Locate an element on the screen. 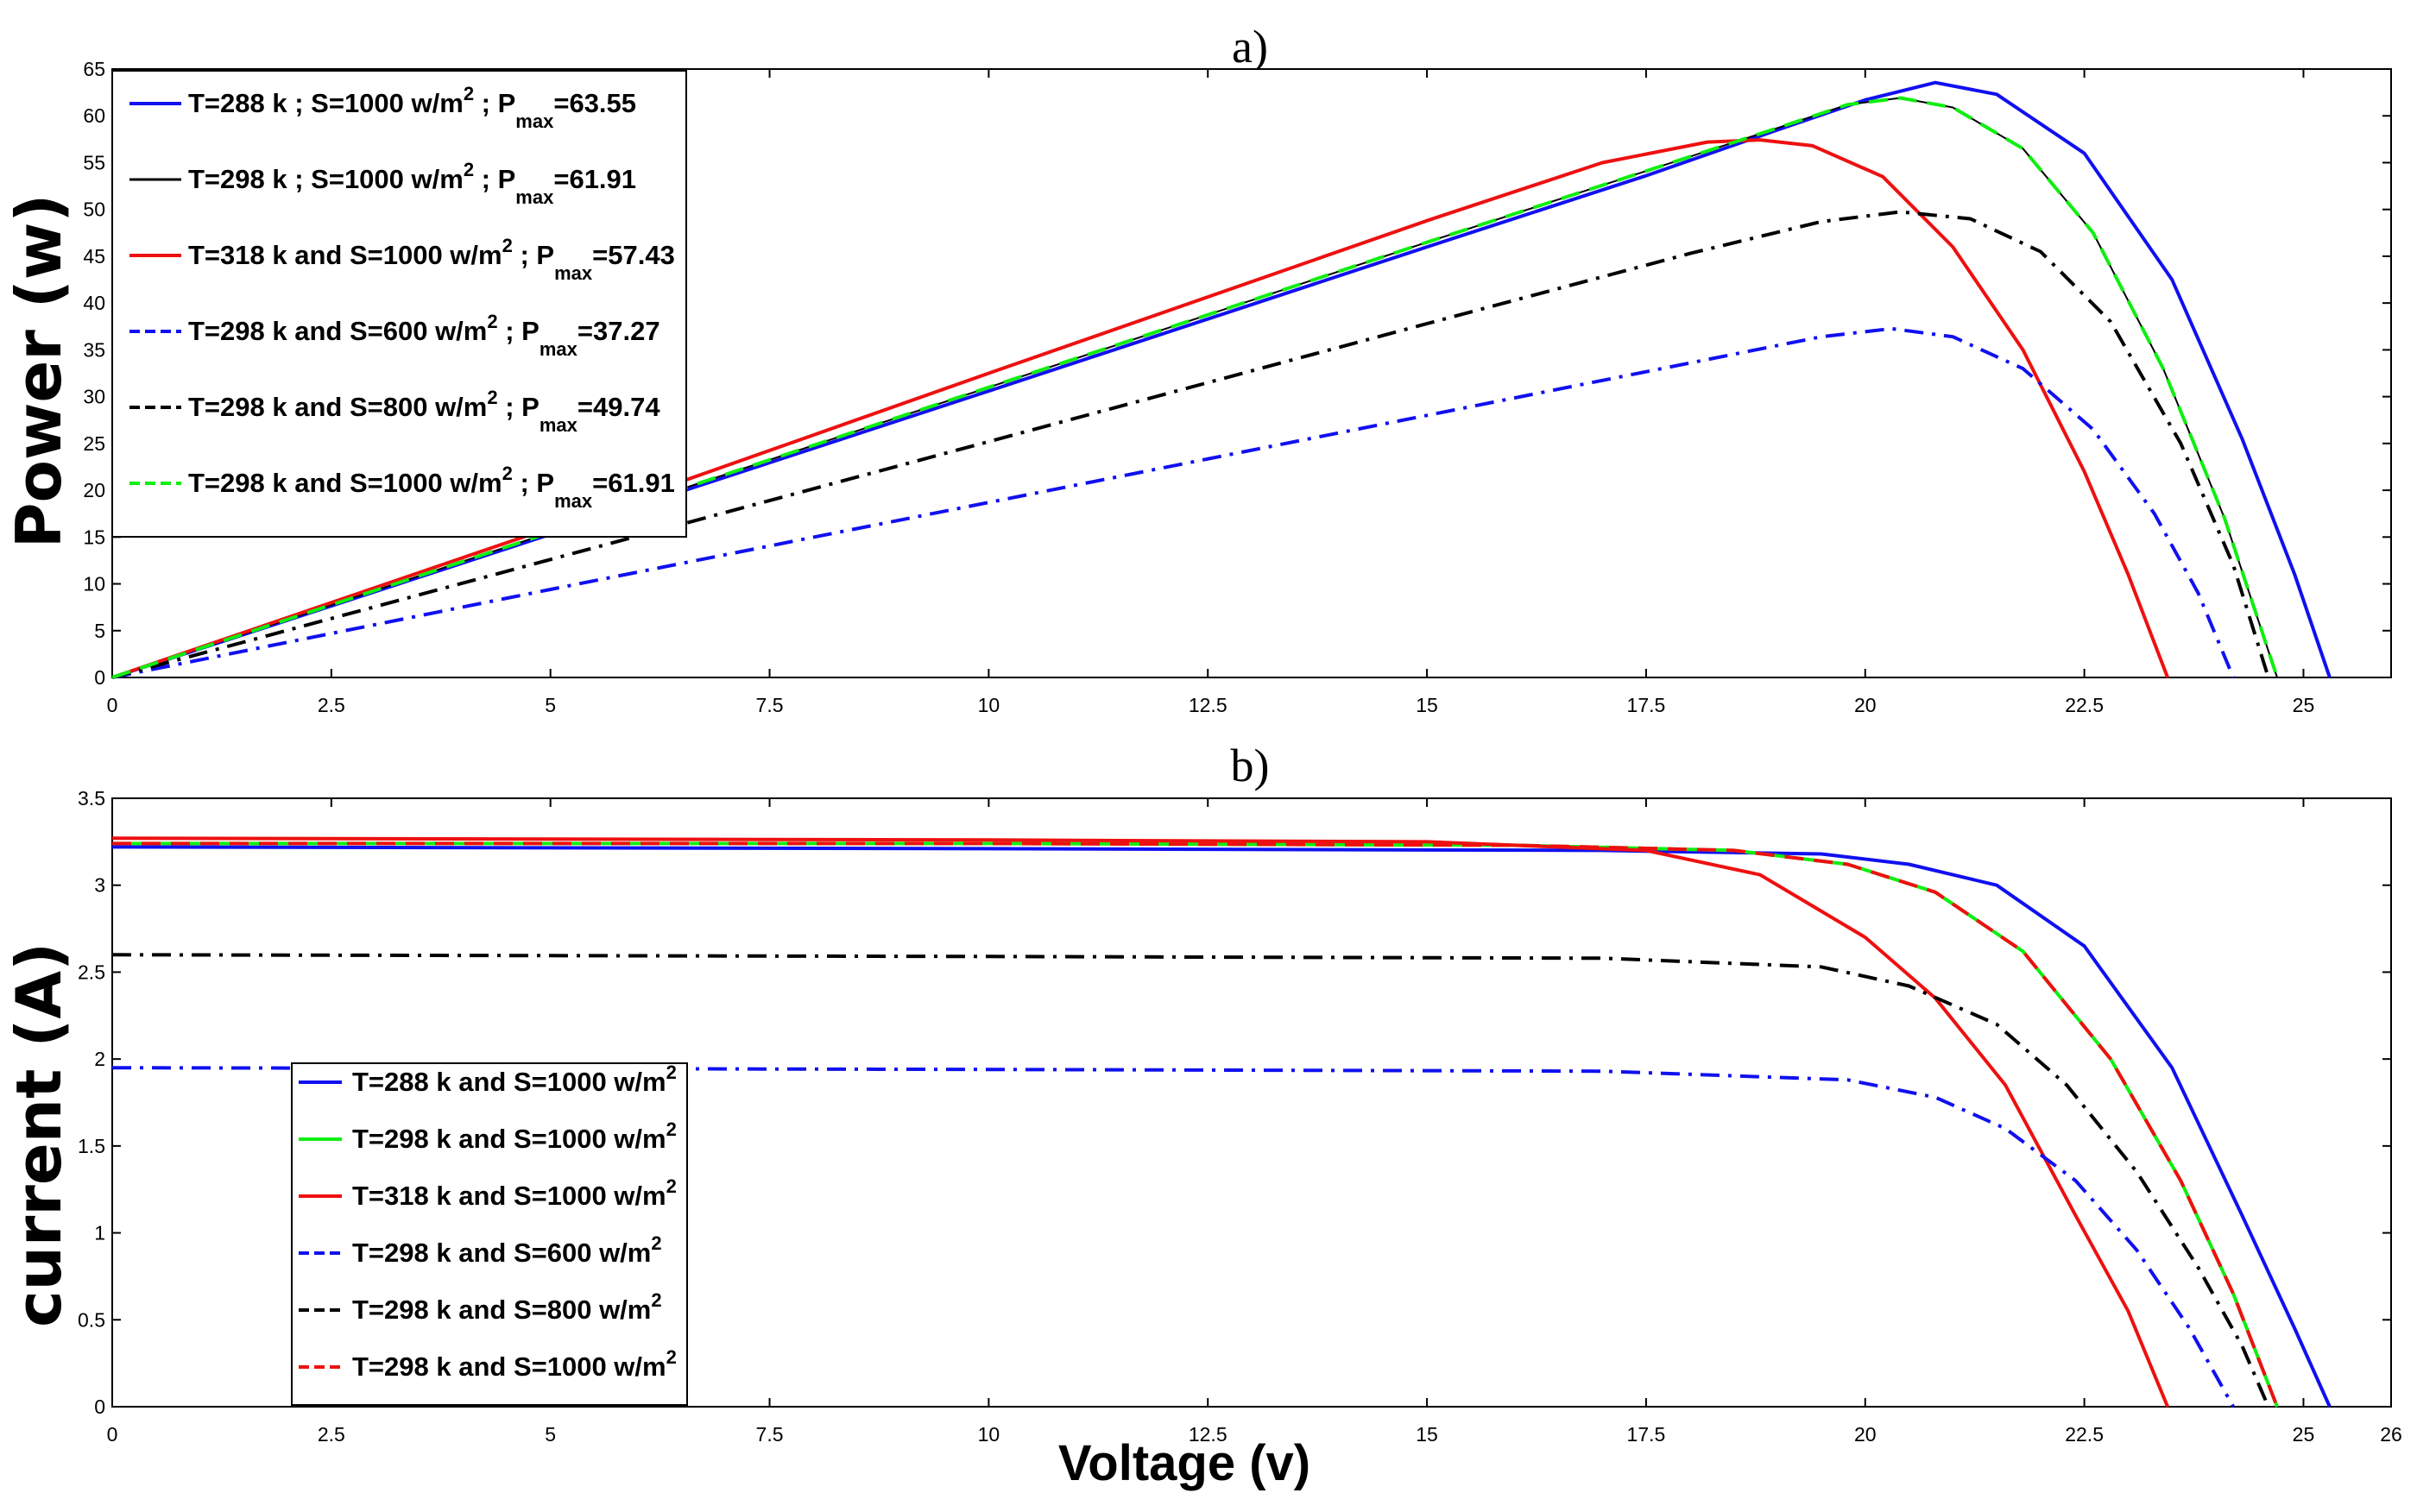  legend-entry-label: T=298 k and S=600 w/m2 ; Pmax=37.27 is located at coordinates (424, 336).